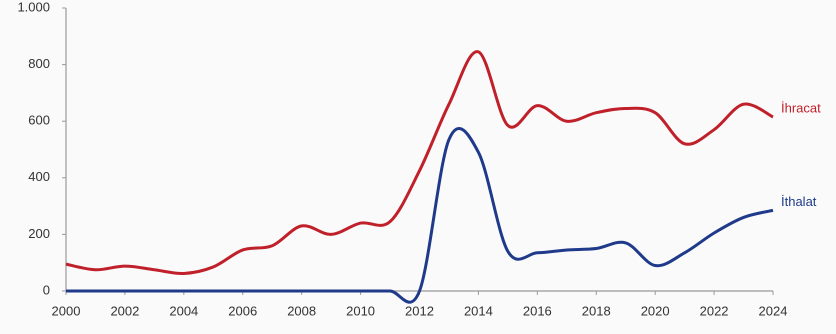 This screenshot has width=836, height=334. What do you see at coordinates (66, 310) in the screenshot?
I see `x-tick-label: 2000` at bounding box center [66, 310].